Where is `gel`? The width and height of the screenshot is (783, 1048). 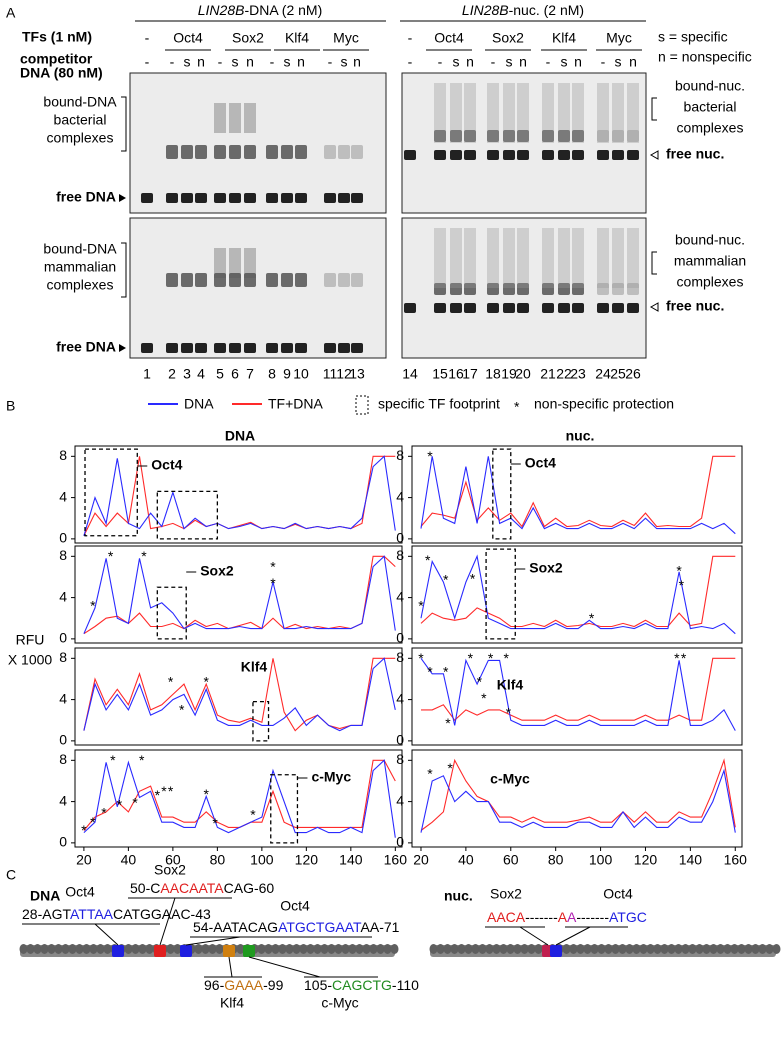 gel is located at coordinates (258, 288).